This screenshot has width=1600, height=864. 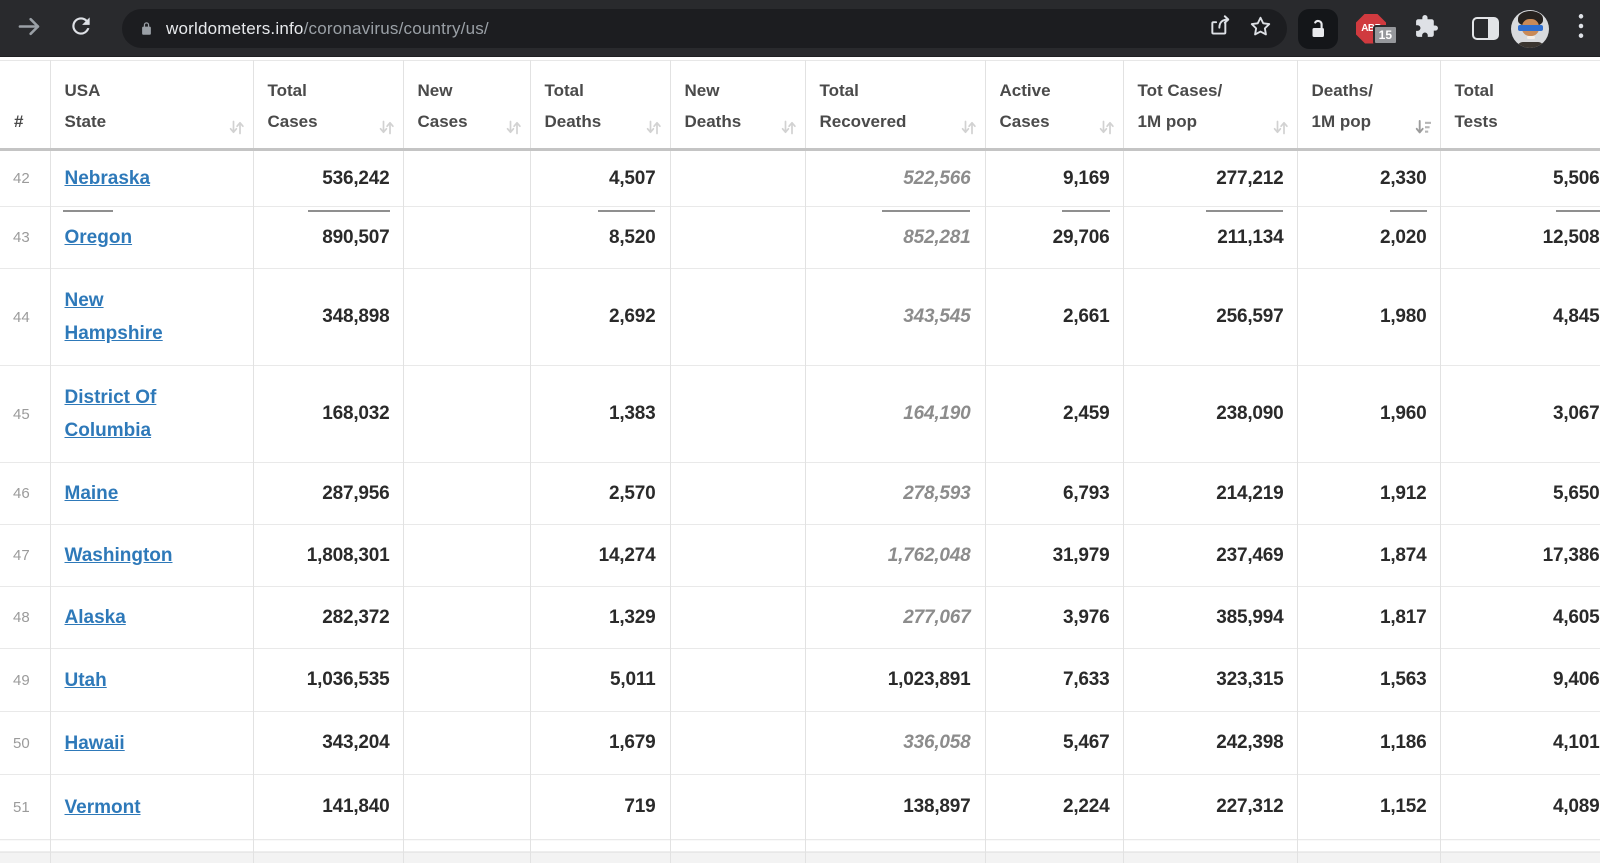 What do you see at coordinates (1369, 493) in the screenshot?
I see `cell-deaths_per_1m: 1,912` at bounding box center [1369, 493].